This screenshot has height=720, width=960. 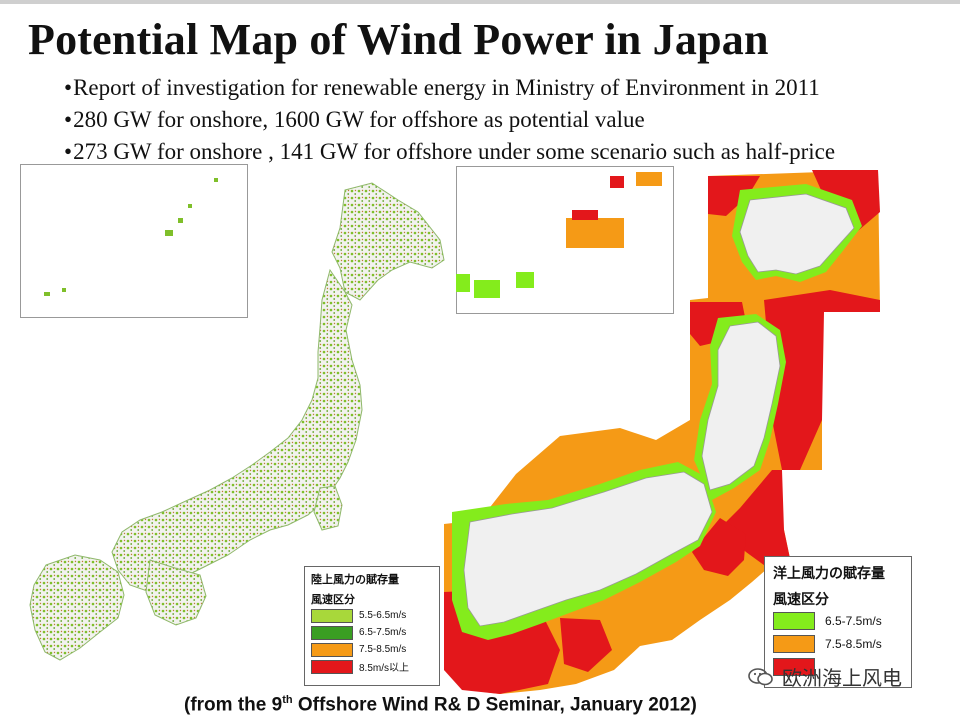 I want to click on legend-label: 8.5m/s以上, so click(x=384, y=668).